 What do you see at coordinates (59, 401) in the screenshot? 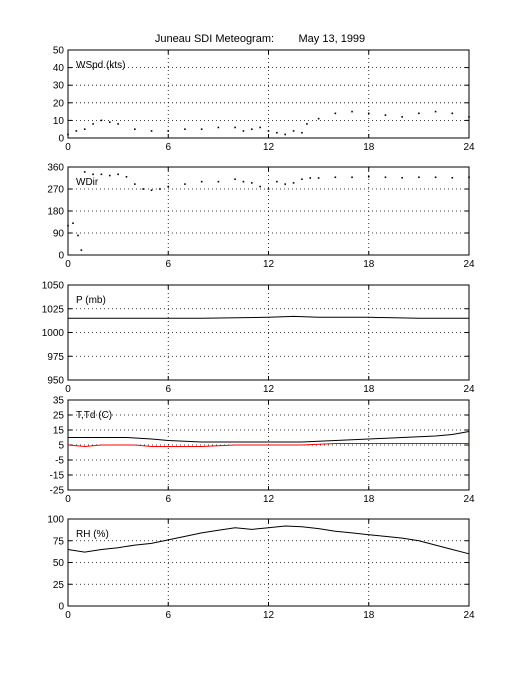
I see `y-tick-label: 35` at bounding box center [59, 401].